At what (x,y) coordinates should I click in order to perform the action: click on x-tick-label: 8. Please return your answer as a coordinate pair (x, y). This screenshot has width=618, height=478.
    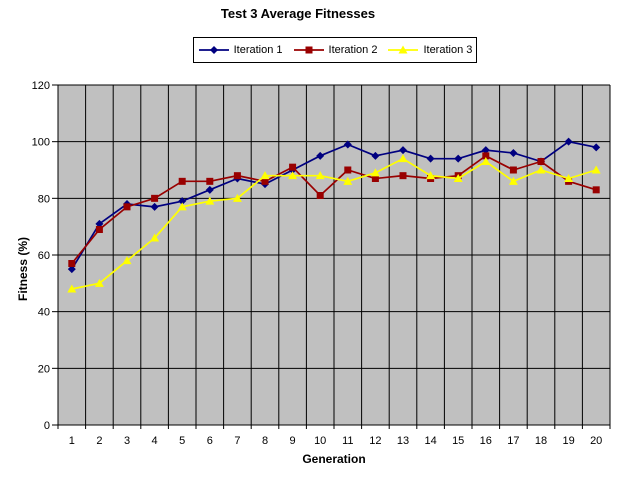
    Looking at the image, I should click on (265, 441).